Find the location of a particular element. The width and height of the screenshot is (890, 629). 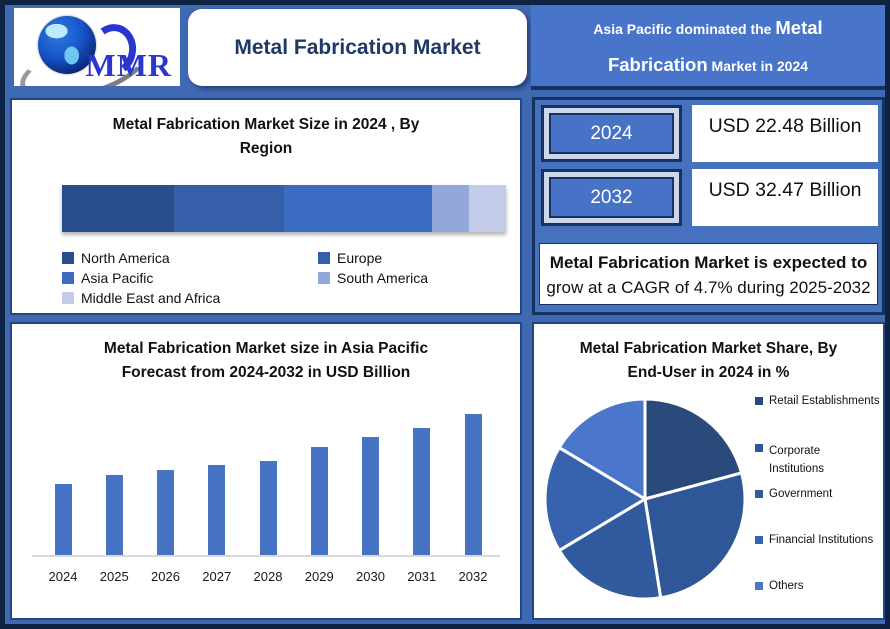

cagr-statement-line2: grow at a CAGR of 4.7% during 2025-2032 is located at coordinates (708, 287).